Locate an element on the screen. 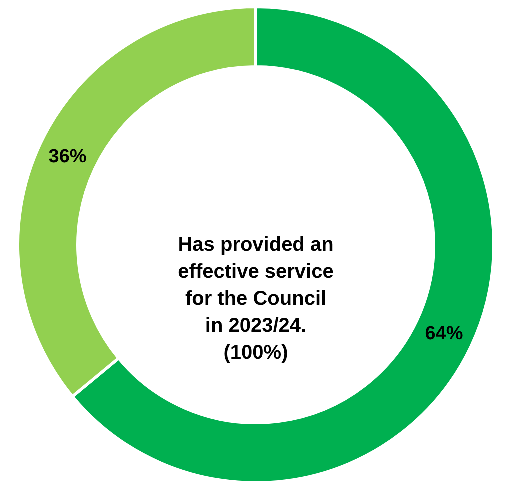 The width and height of the screenshot is (512, 490). text: Has provided an effective service for the Council in 2023/24. (100%) is located at coordinates (256, 299).